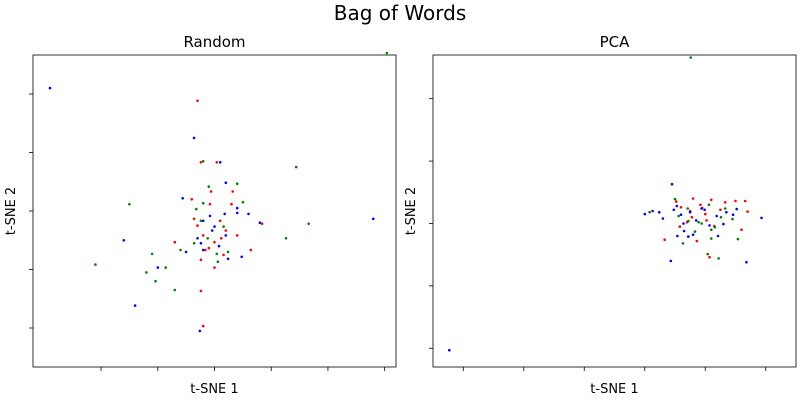 Image resolution: width=800 pixels, height=400 pixels. Describe the element at coordinates (11, 211) in the screenshot. I see `y-axis-label-random: t-SNE 2` at that location.